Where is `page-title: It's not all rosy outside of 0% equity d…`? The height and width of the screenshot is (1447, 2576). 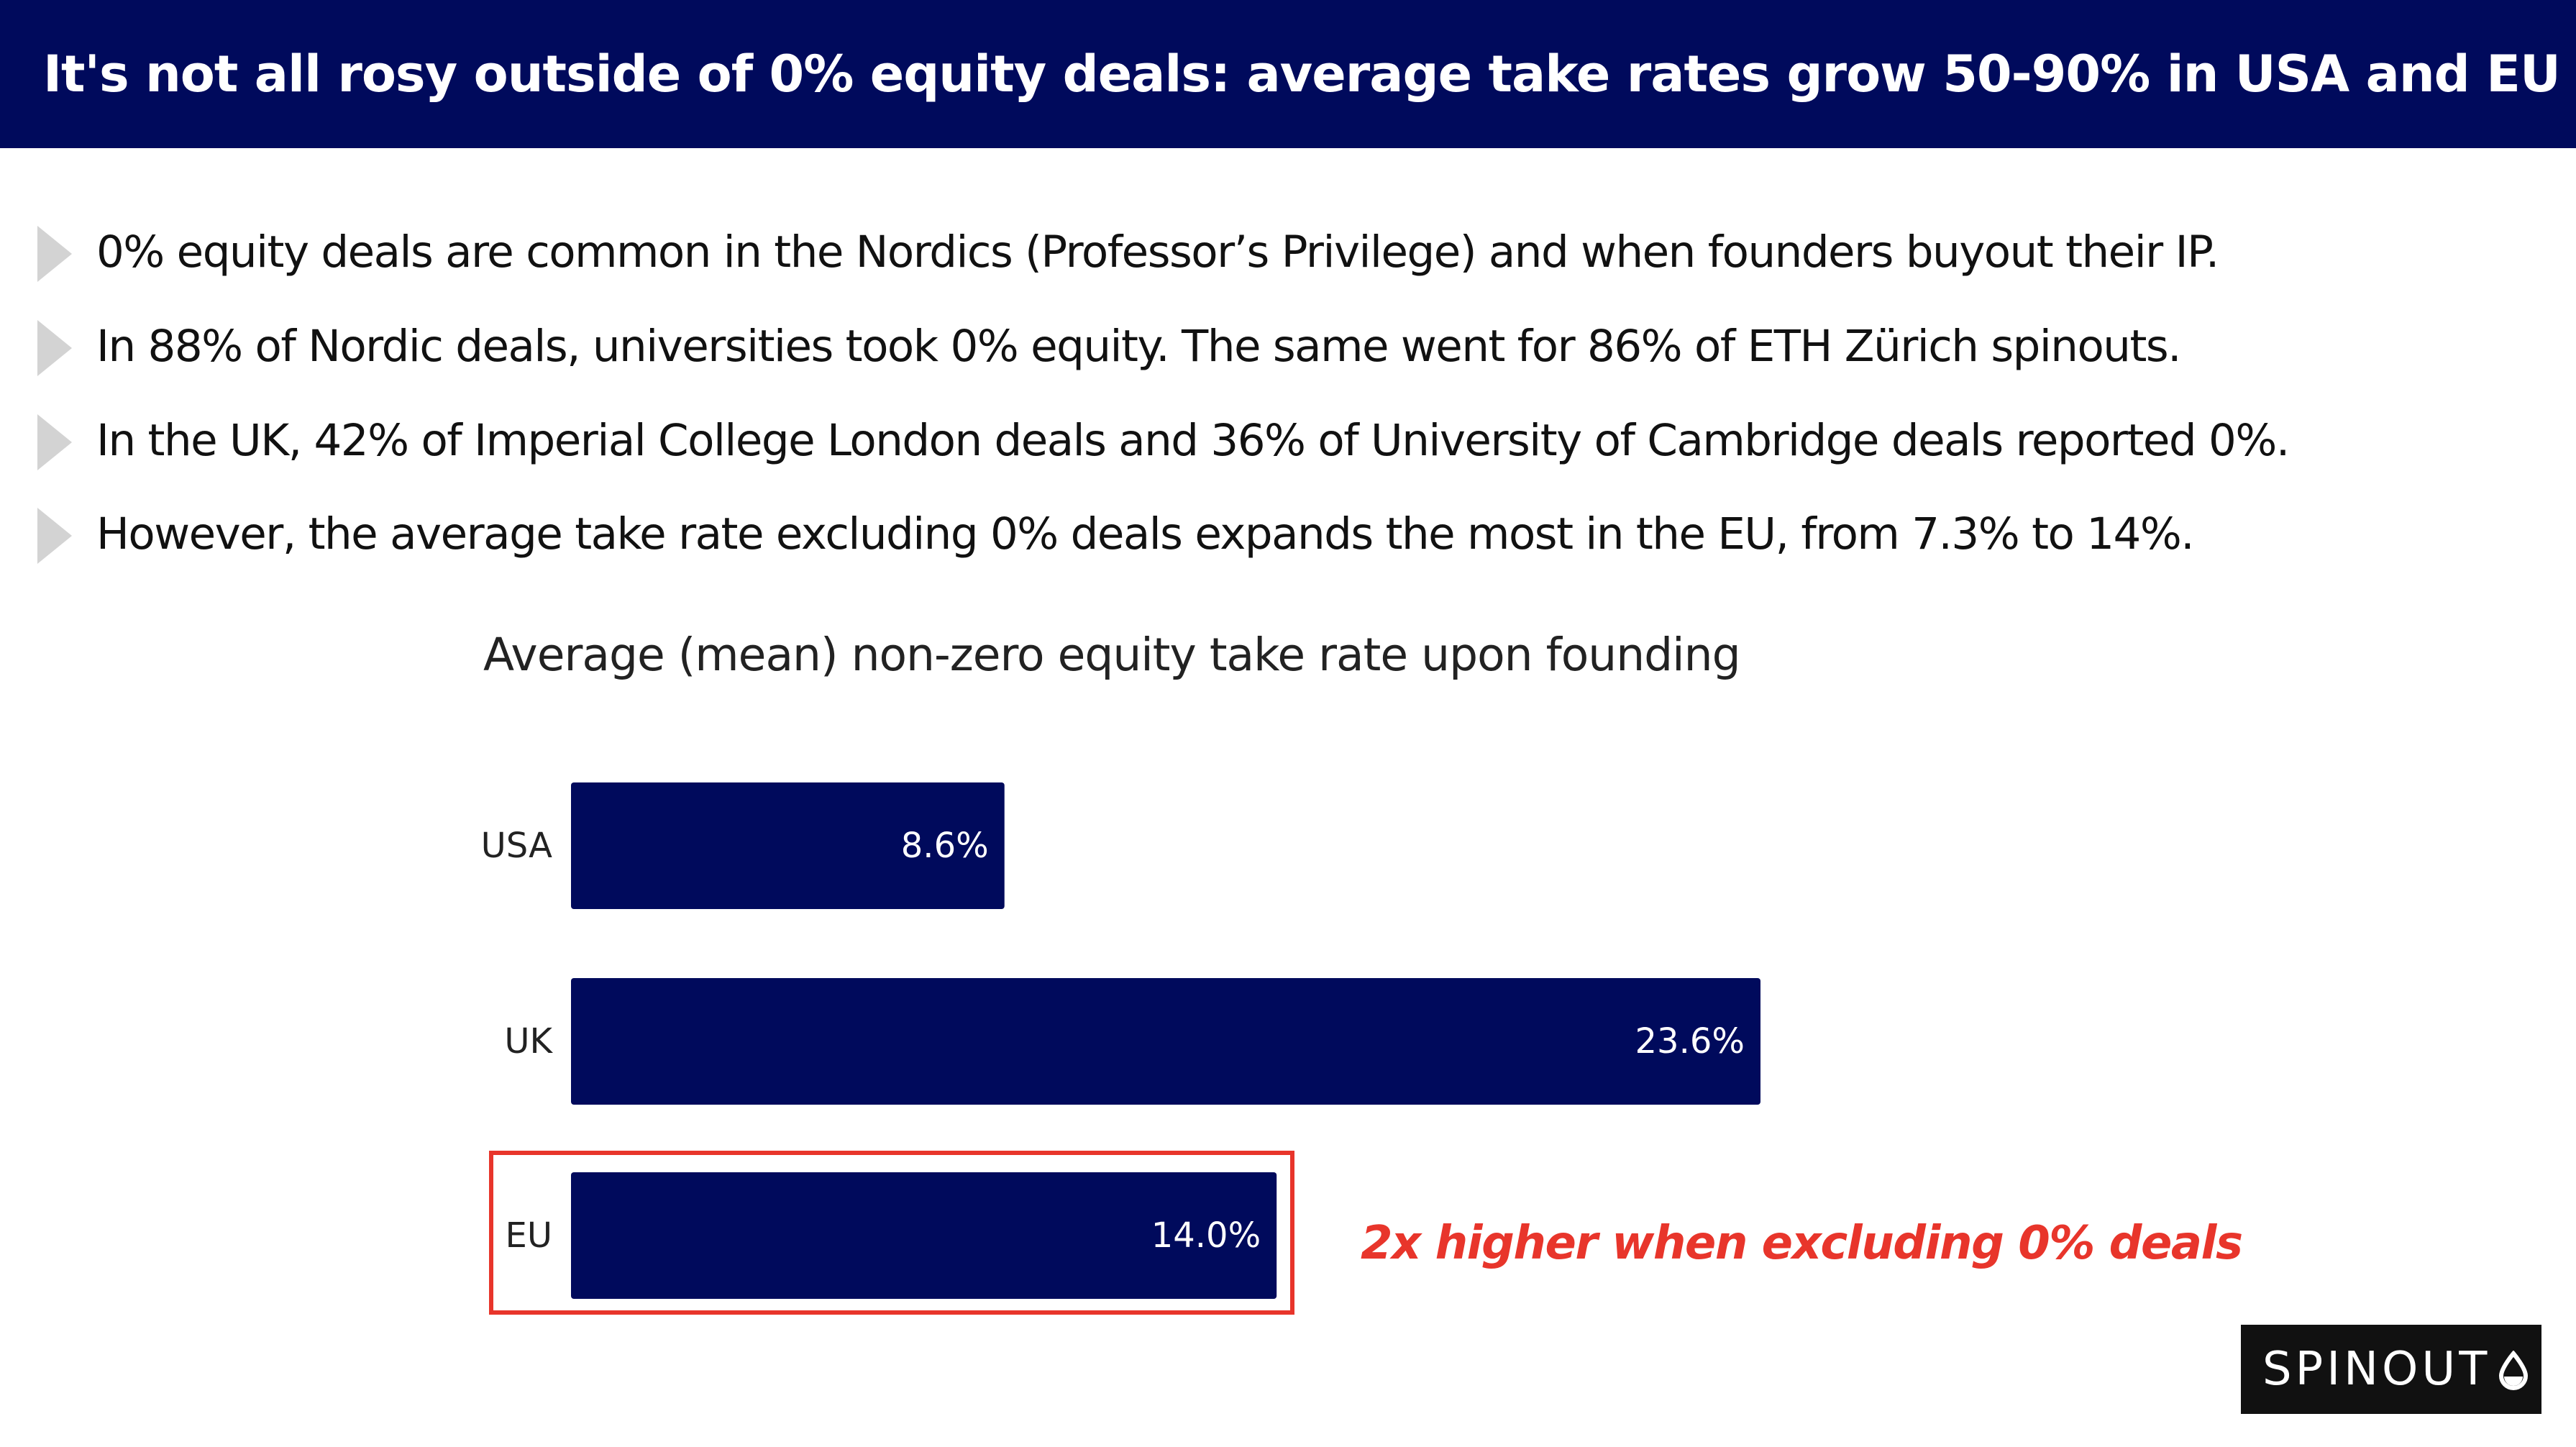
page-title: It's not all rosy outside of 0% equity d… is located at coordinates (1302, 74).